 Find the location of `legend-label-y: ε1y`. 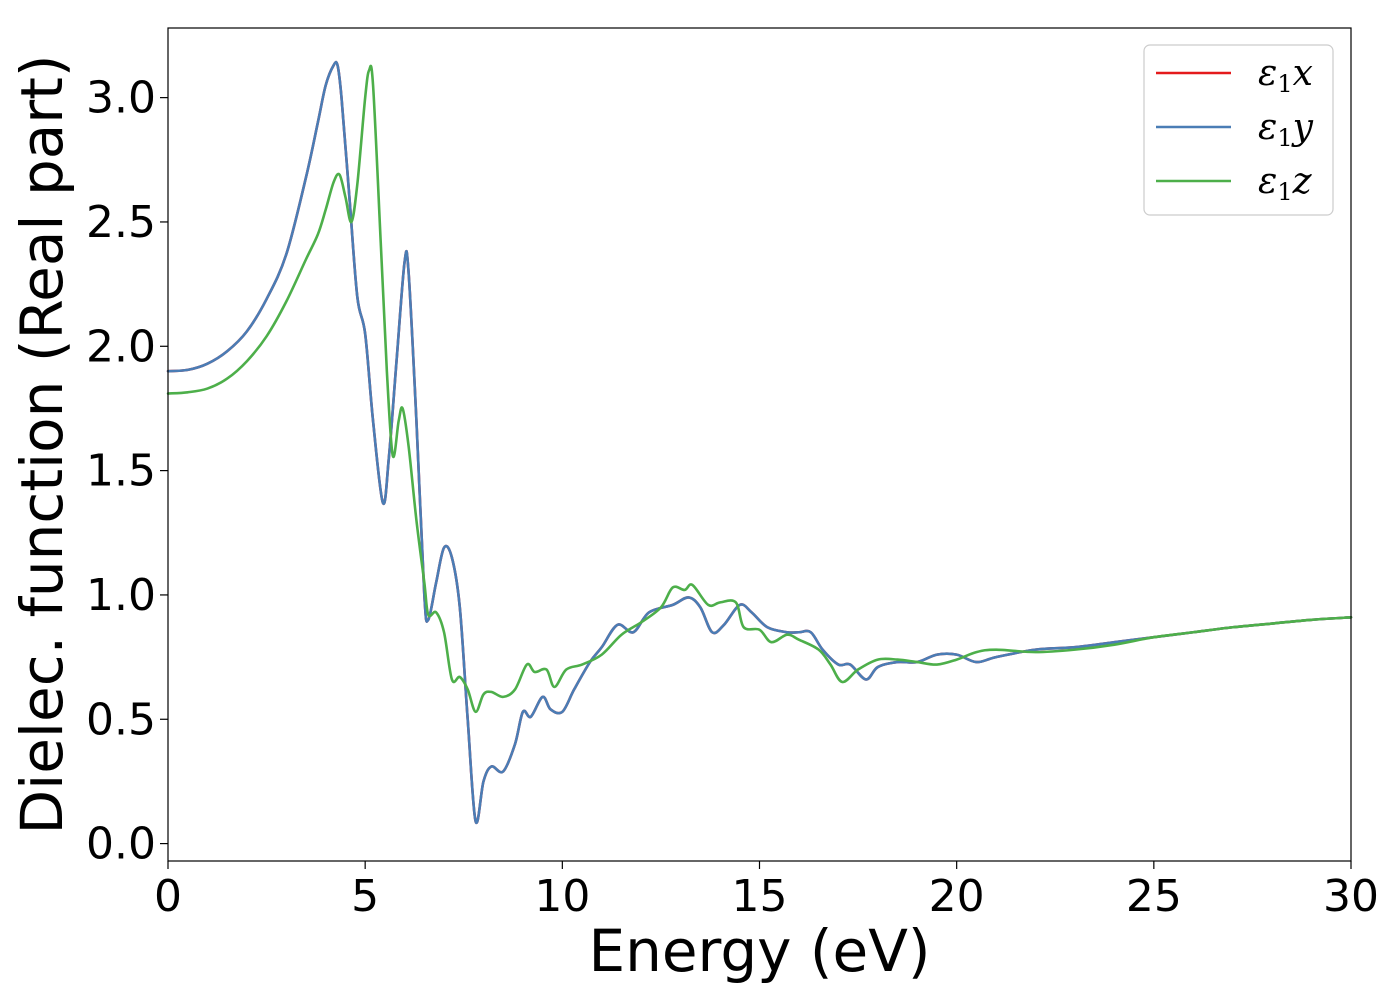

legend-label-y: ε1y is located at coordinates (1286, 129).